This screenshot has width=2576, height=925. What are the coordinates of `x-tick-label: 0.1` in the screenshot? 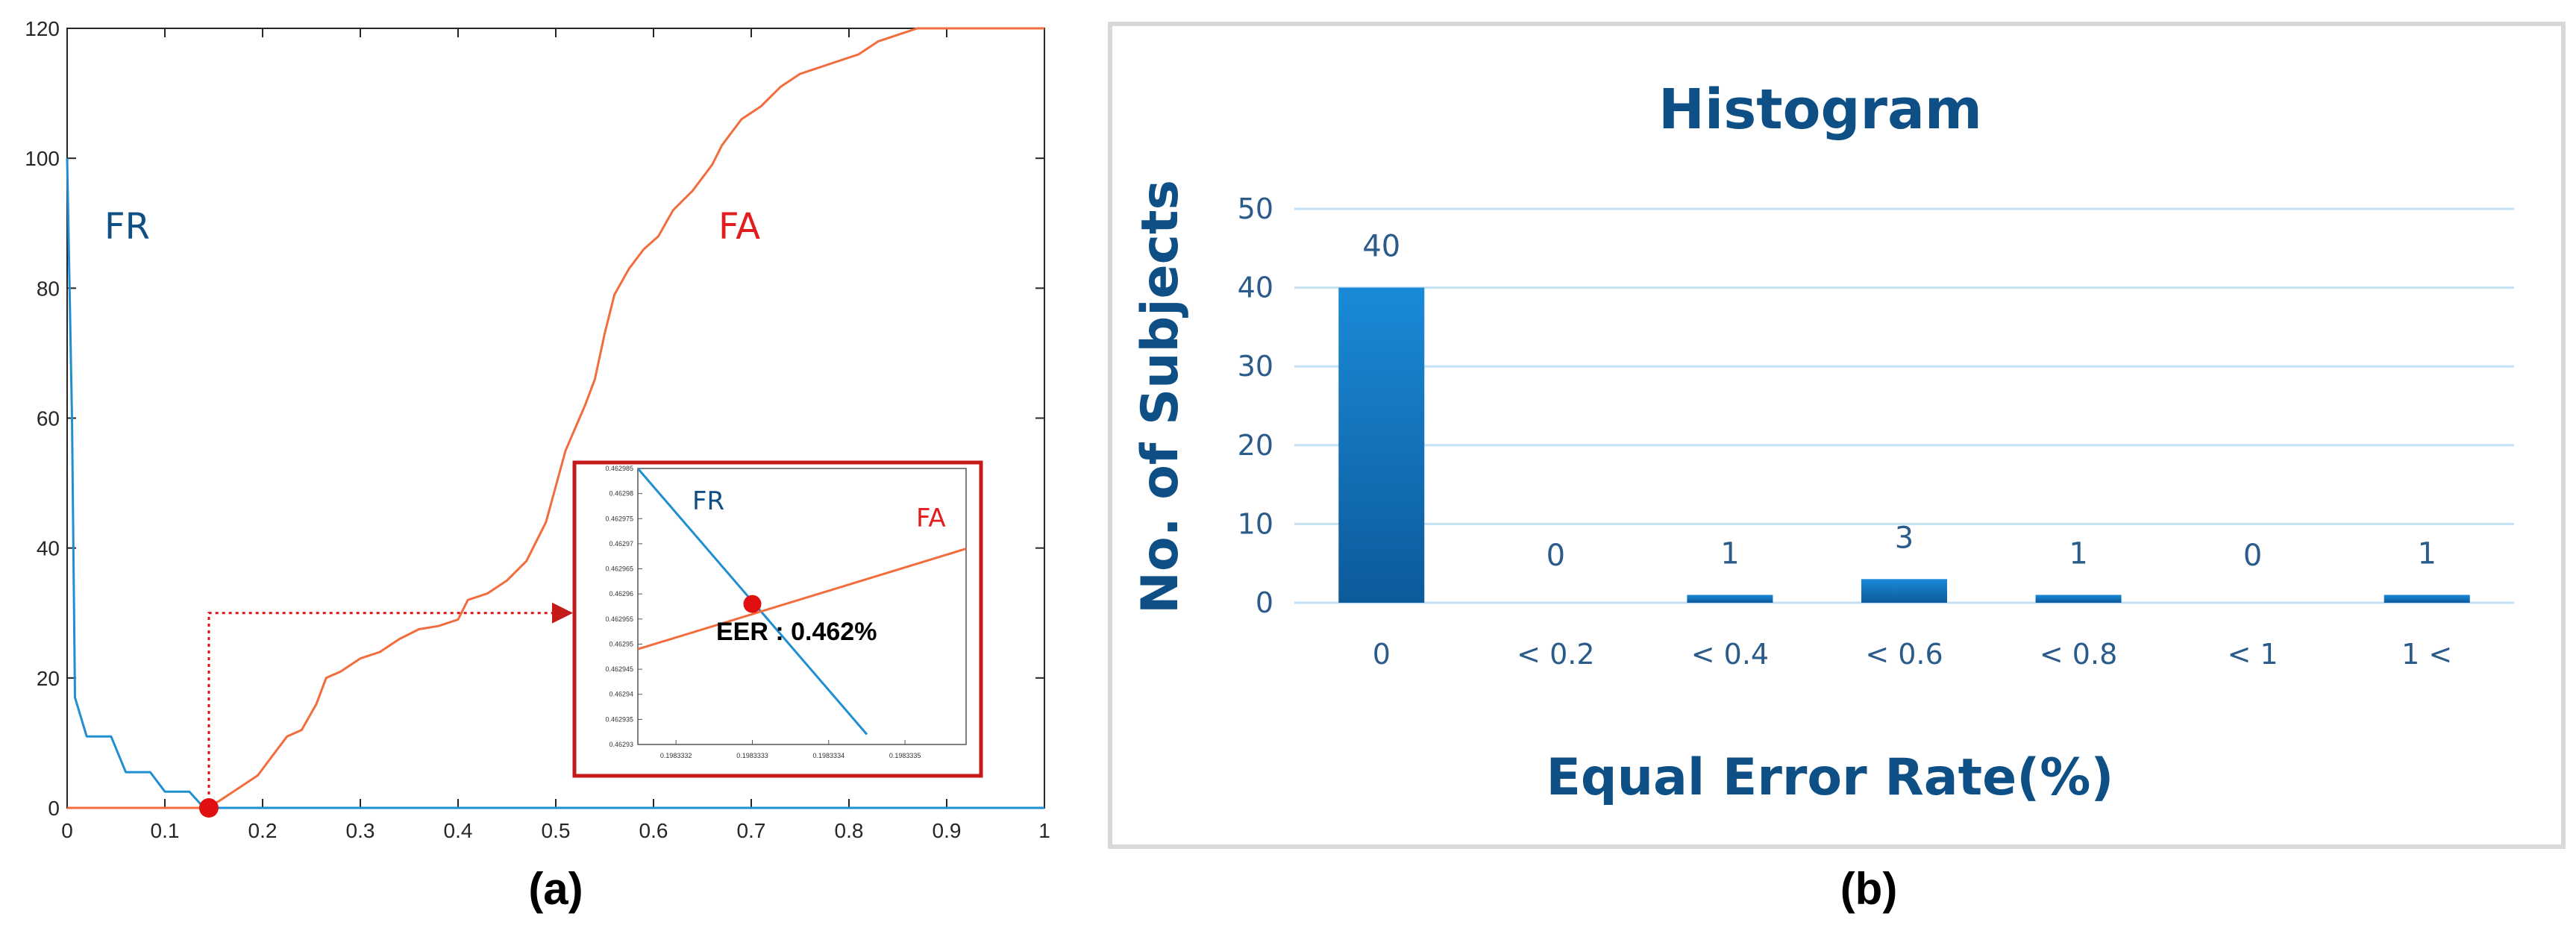 It's located at (165, 831).